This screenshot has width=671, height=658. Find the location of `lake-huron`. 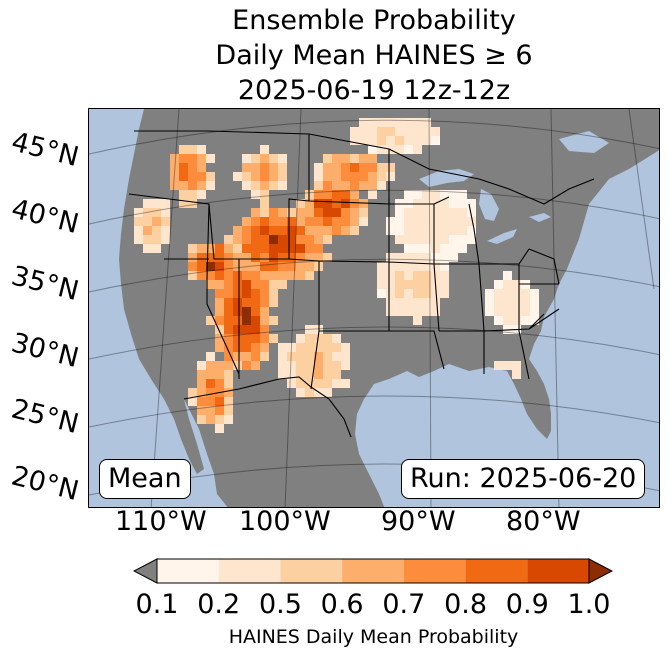

lake-huron is located at coordinates (489, 205).